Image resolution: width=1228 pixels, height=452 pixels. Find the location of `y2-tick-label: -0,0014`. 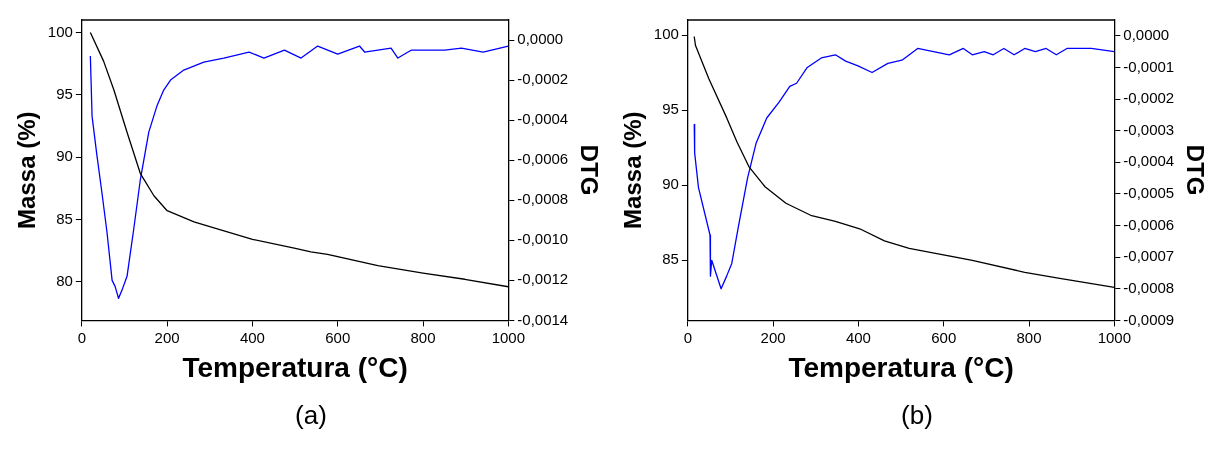

y2-tick-label: -0,0014 is located at coordinates (543, 319).